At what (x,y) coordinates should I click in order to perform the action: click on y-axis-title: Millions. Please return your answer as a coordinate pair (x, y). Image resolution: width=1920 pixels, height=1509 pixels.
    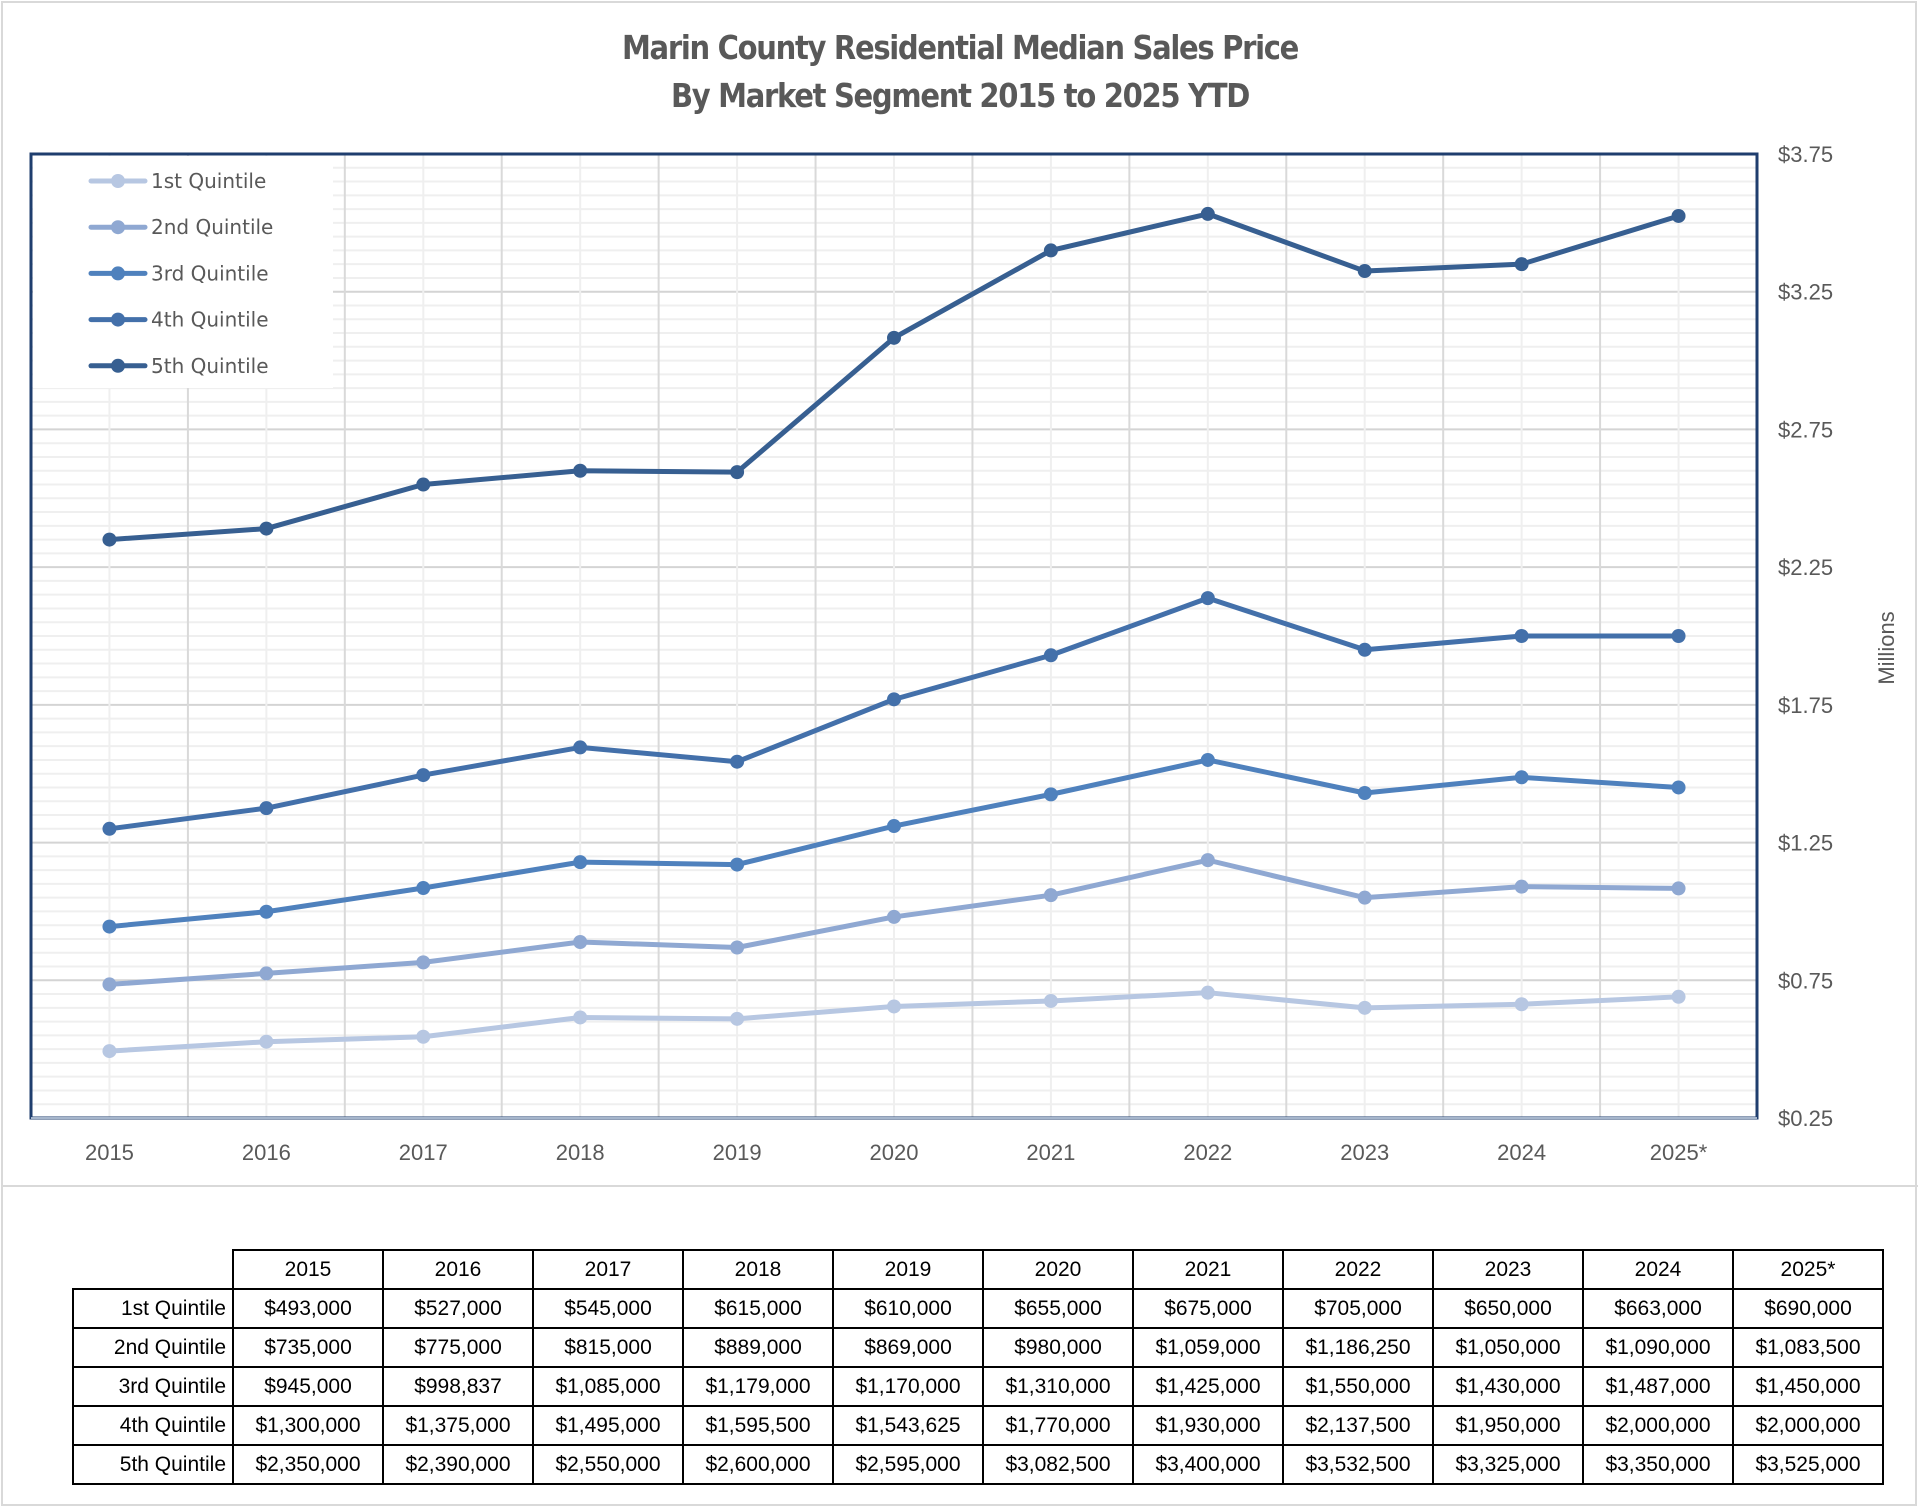
    Looking at the image, I should click on (1886, 647).